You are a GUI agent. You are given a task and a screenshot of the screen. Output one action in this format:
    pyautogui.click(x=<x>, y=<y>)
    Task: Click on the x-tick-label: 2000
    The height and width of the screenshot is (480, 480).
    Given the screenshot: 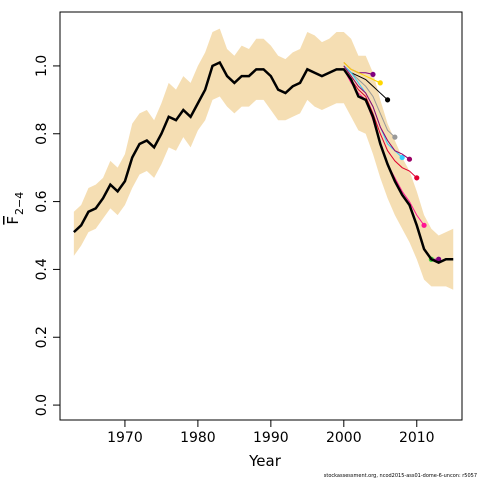 What is the action you would take?
    pyautogui.click(x=344, y=438)
    